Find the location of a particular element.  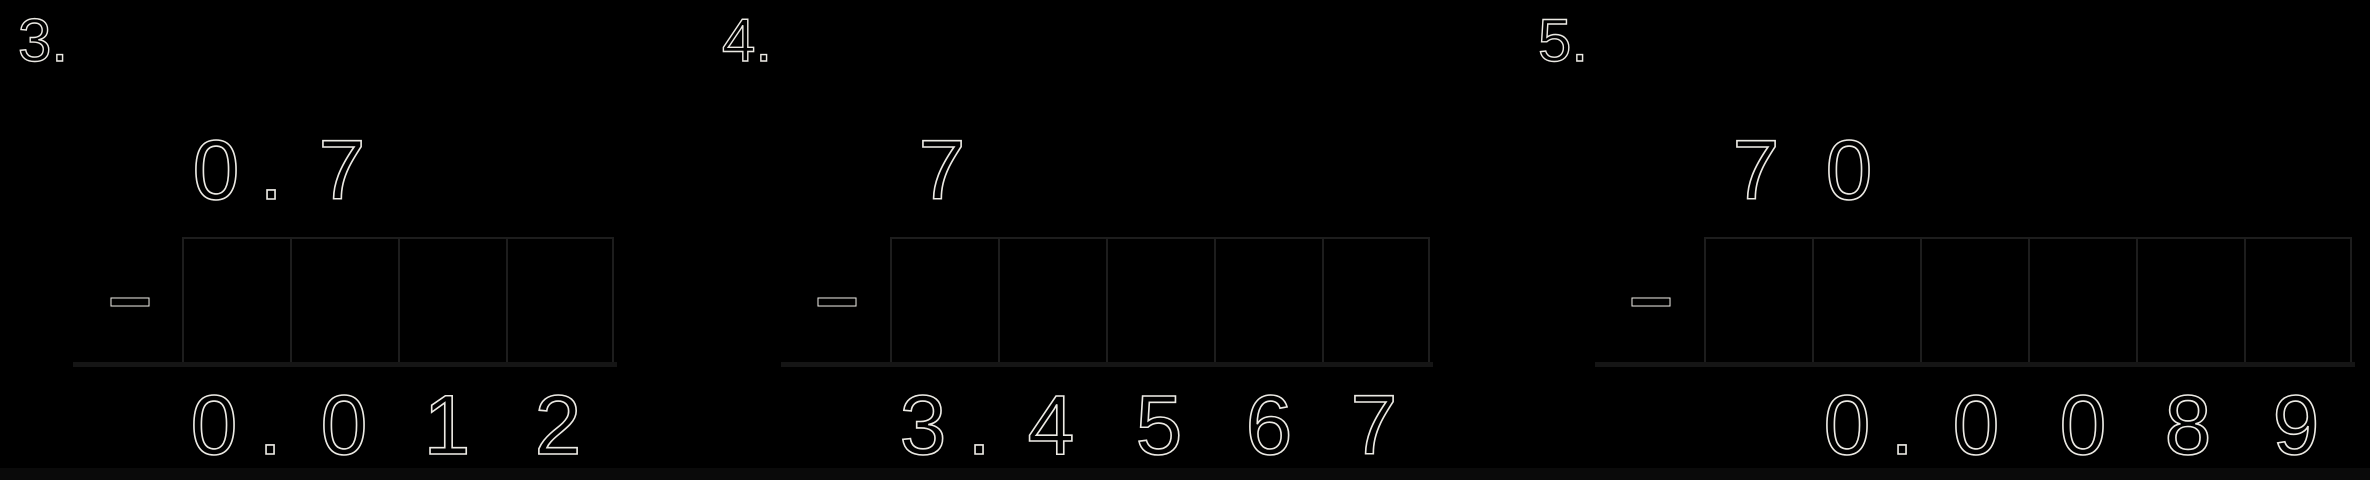

digit-glyph: 5 is located at coordinates (1159, 425).